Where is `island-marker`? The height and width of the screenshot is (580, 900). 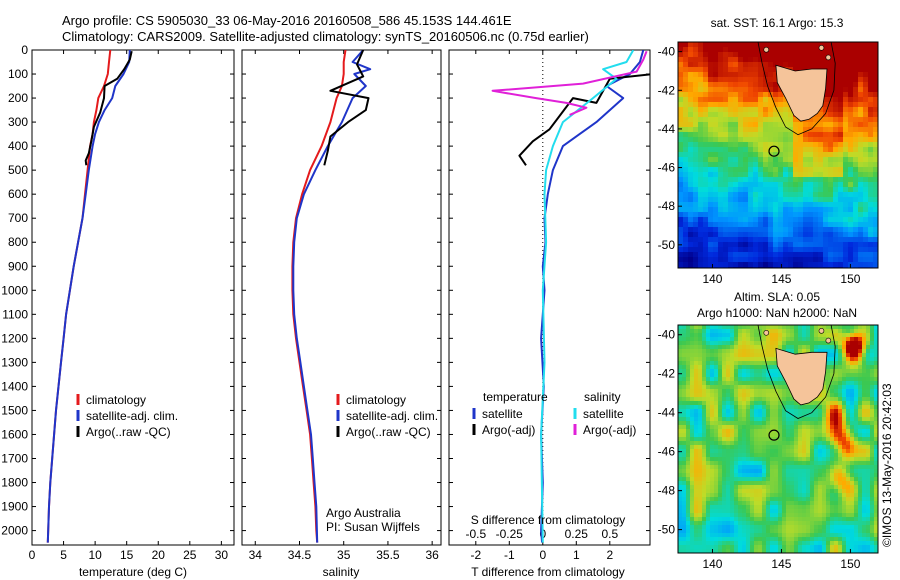
island-marker is located at coordinates (821, 47).